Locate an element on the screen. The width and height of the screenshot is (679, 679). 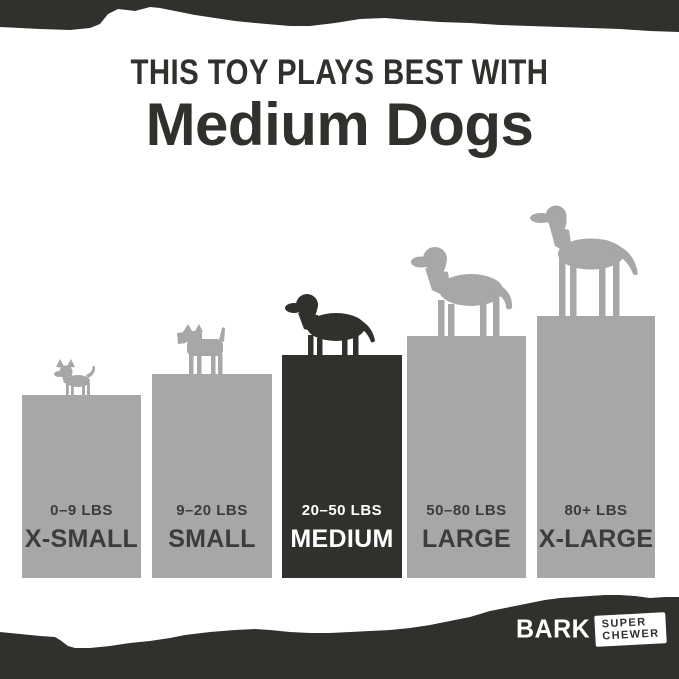
weight-label: 80+ LBS is located at coordinates (596, 510).